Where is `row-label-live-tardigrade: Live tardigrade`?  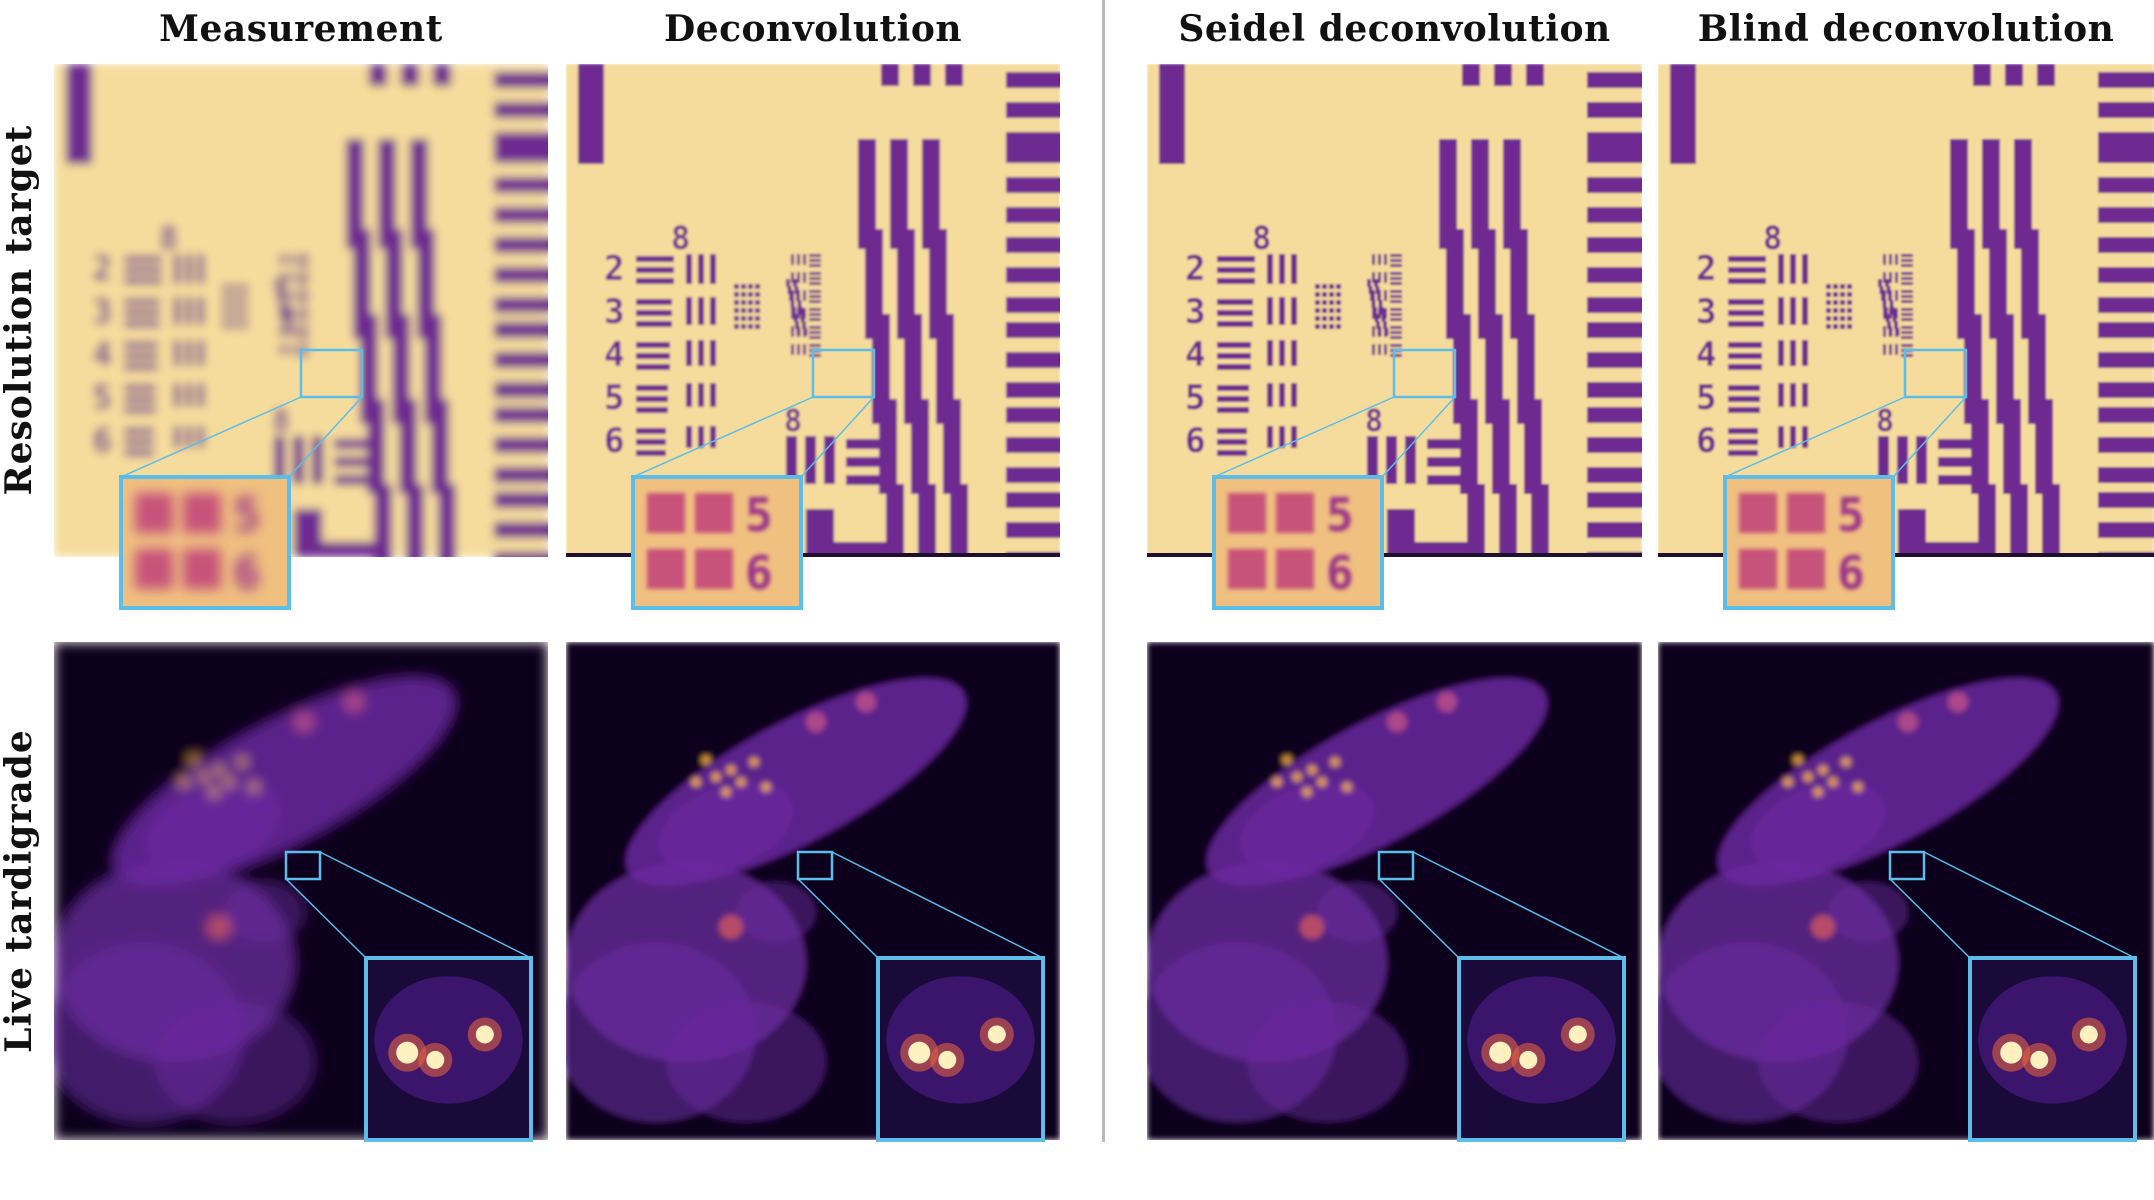 row-label-live-tardigrade: Live tardigrade is located at coordinates (20, 891).